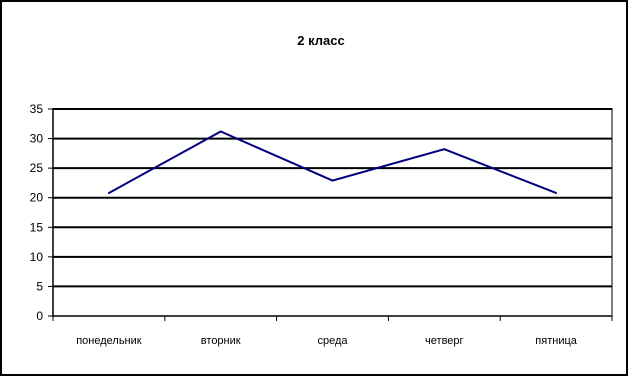  I want to click on x-tick-label: среда, so click(332, 341).